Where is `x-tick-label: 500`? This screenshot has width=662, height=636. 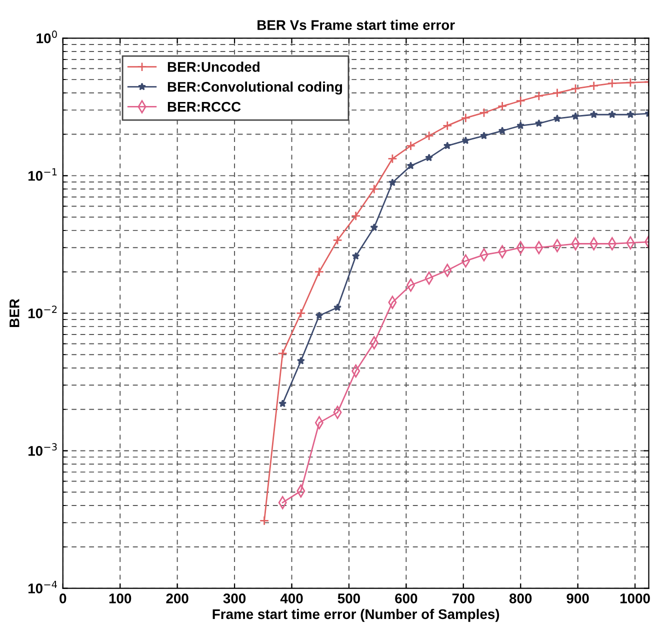
x-tick-label: 500 is located at coordinates (349, 599).